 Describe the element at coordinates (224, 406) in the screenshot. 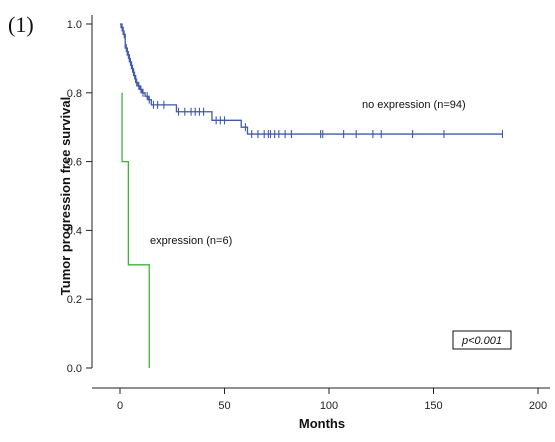

I see `x-tick-label: 50` at that location.